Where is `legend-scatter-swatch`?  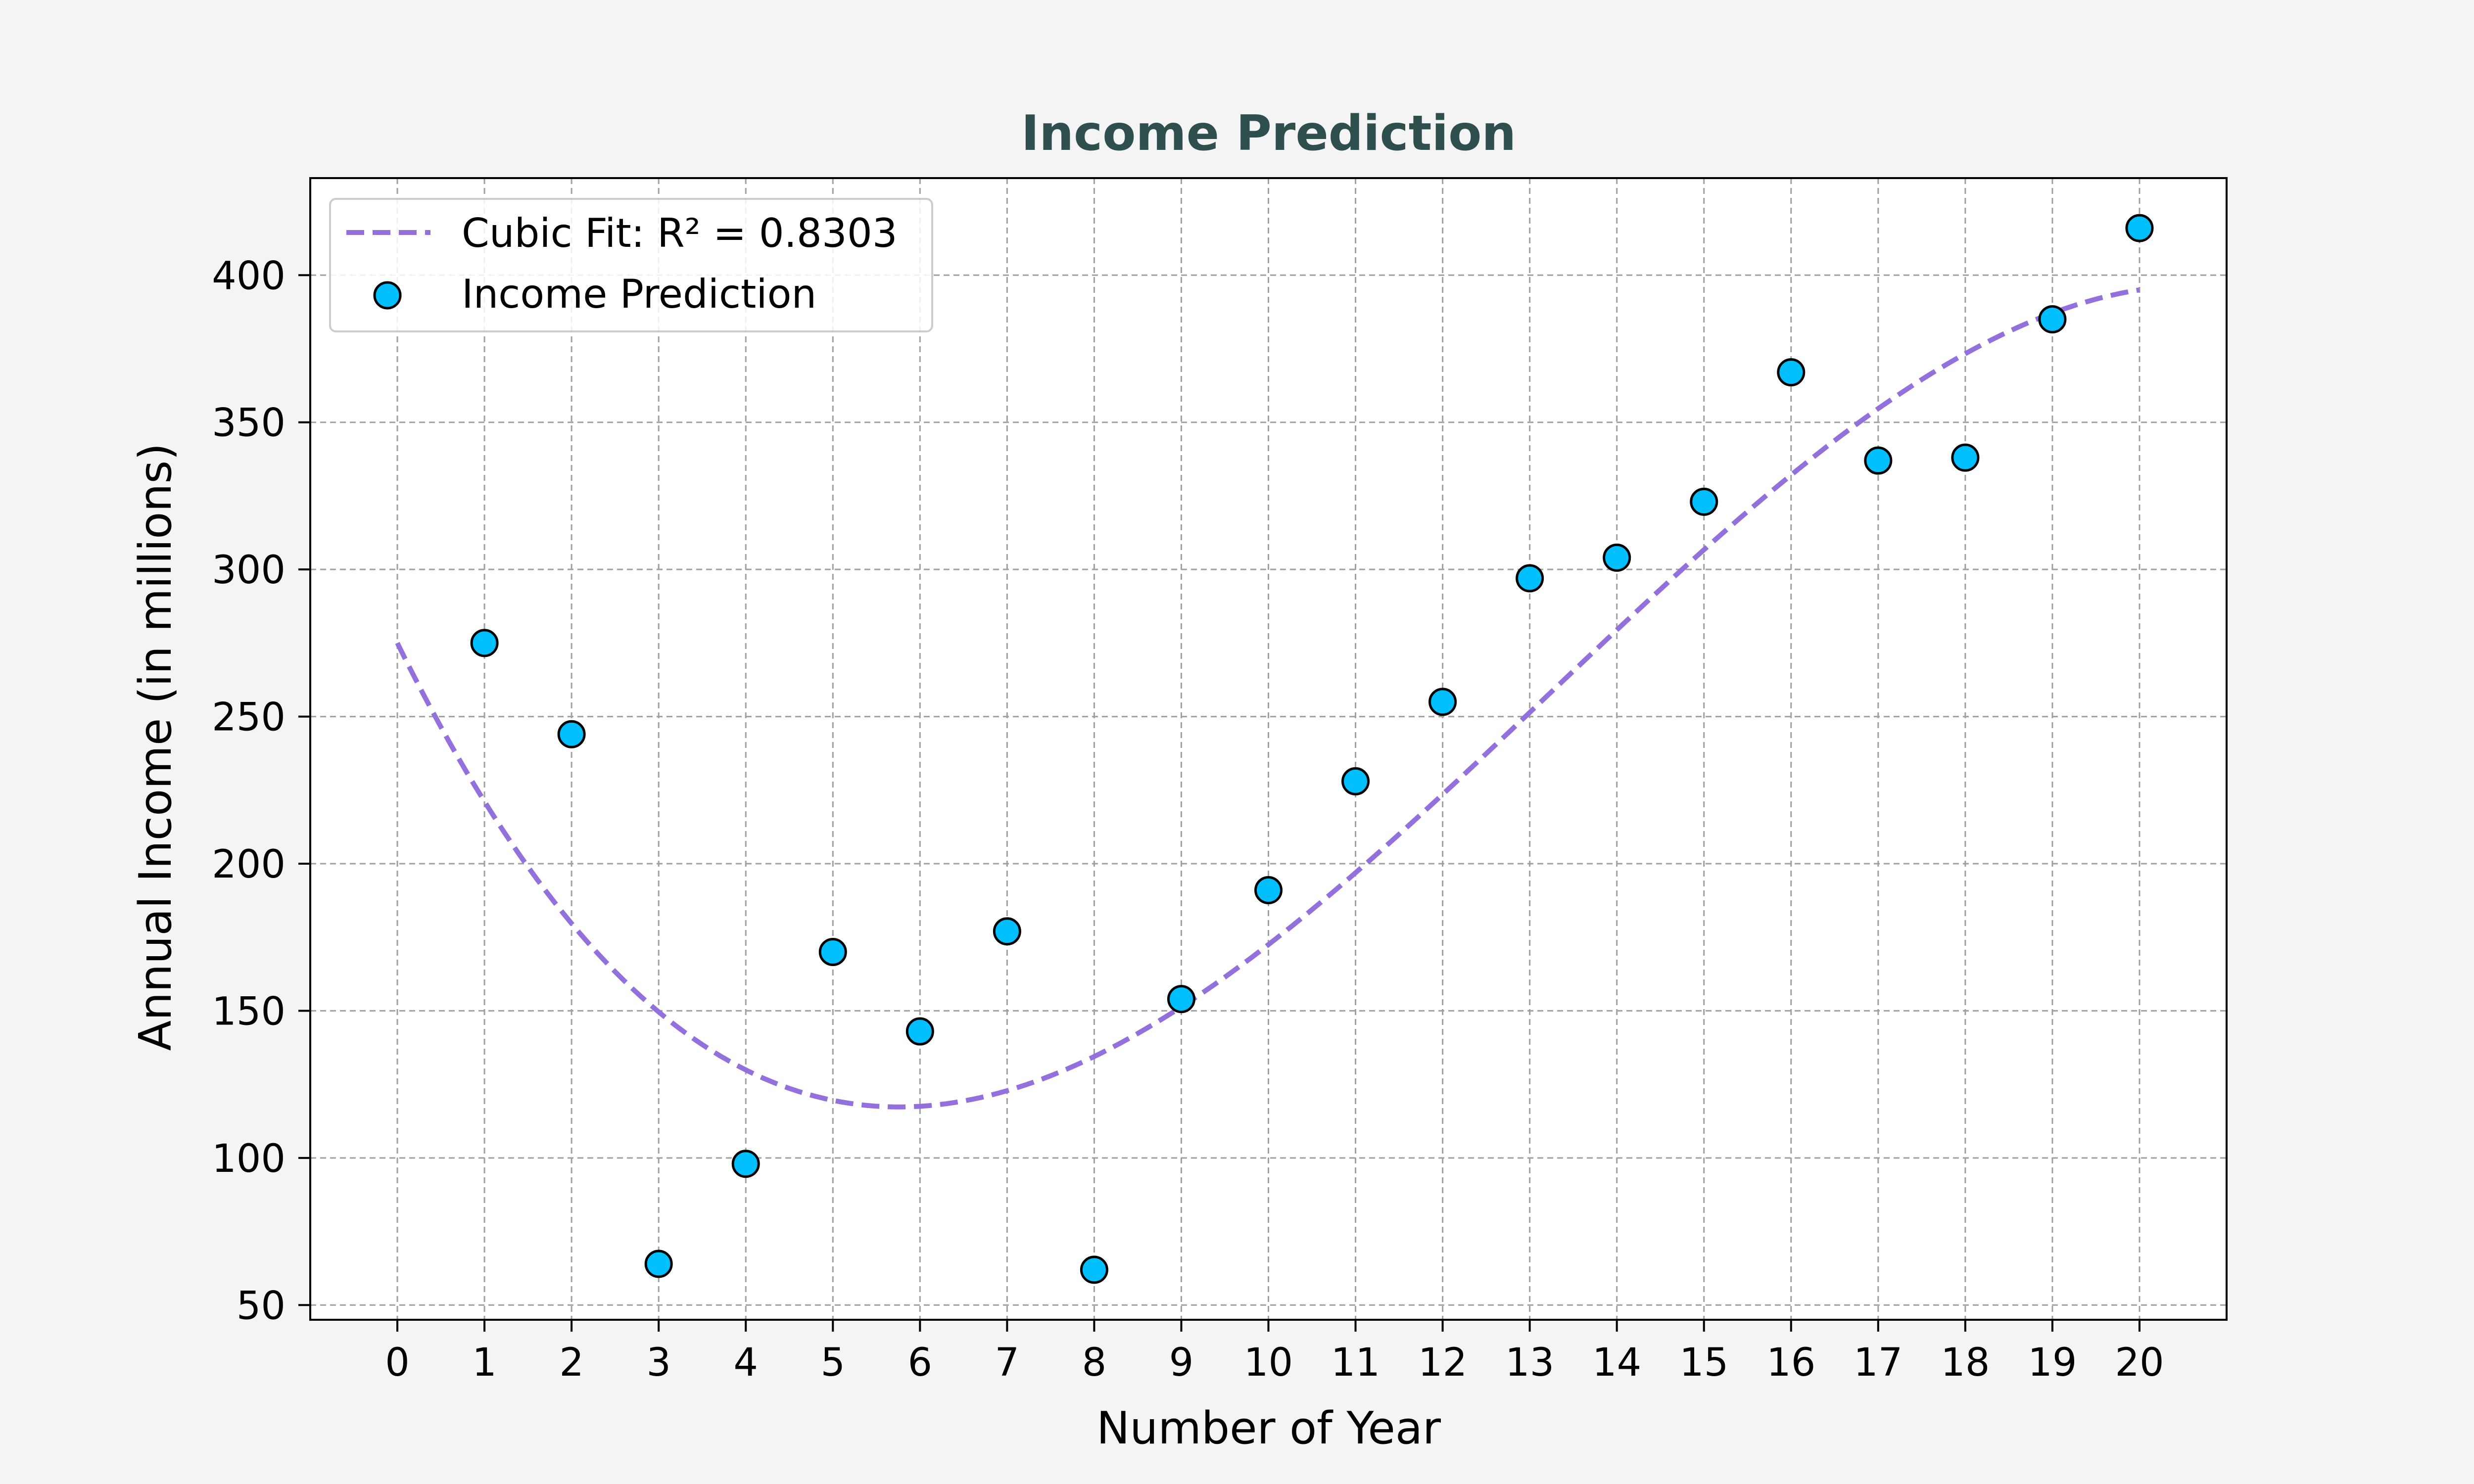
legend-scatter-swatch is located at coordinates (388, 295).